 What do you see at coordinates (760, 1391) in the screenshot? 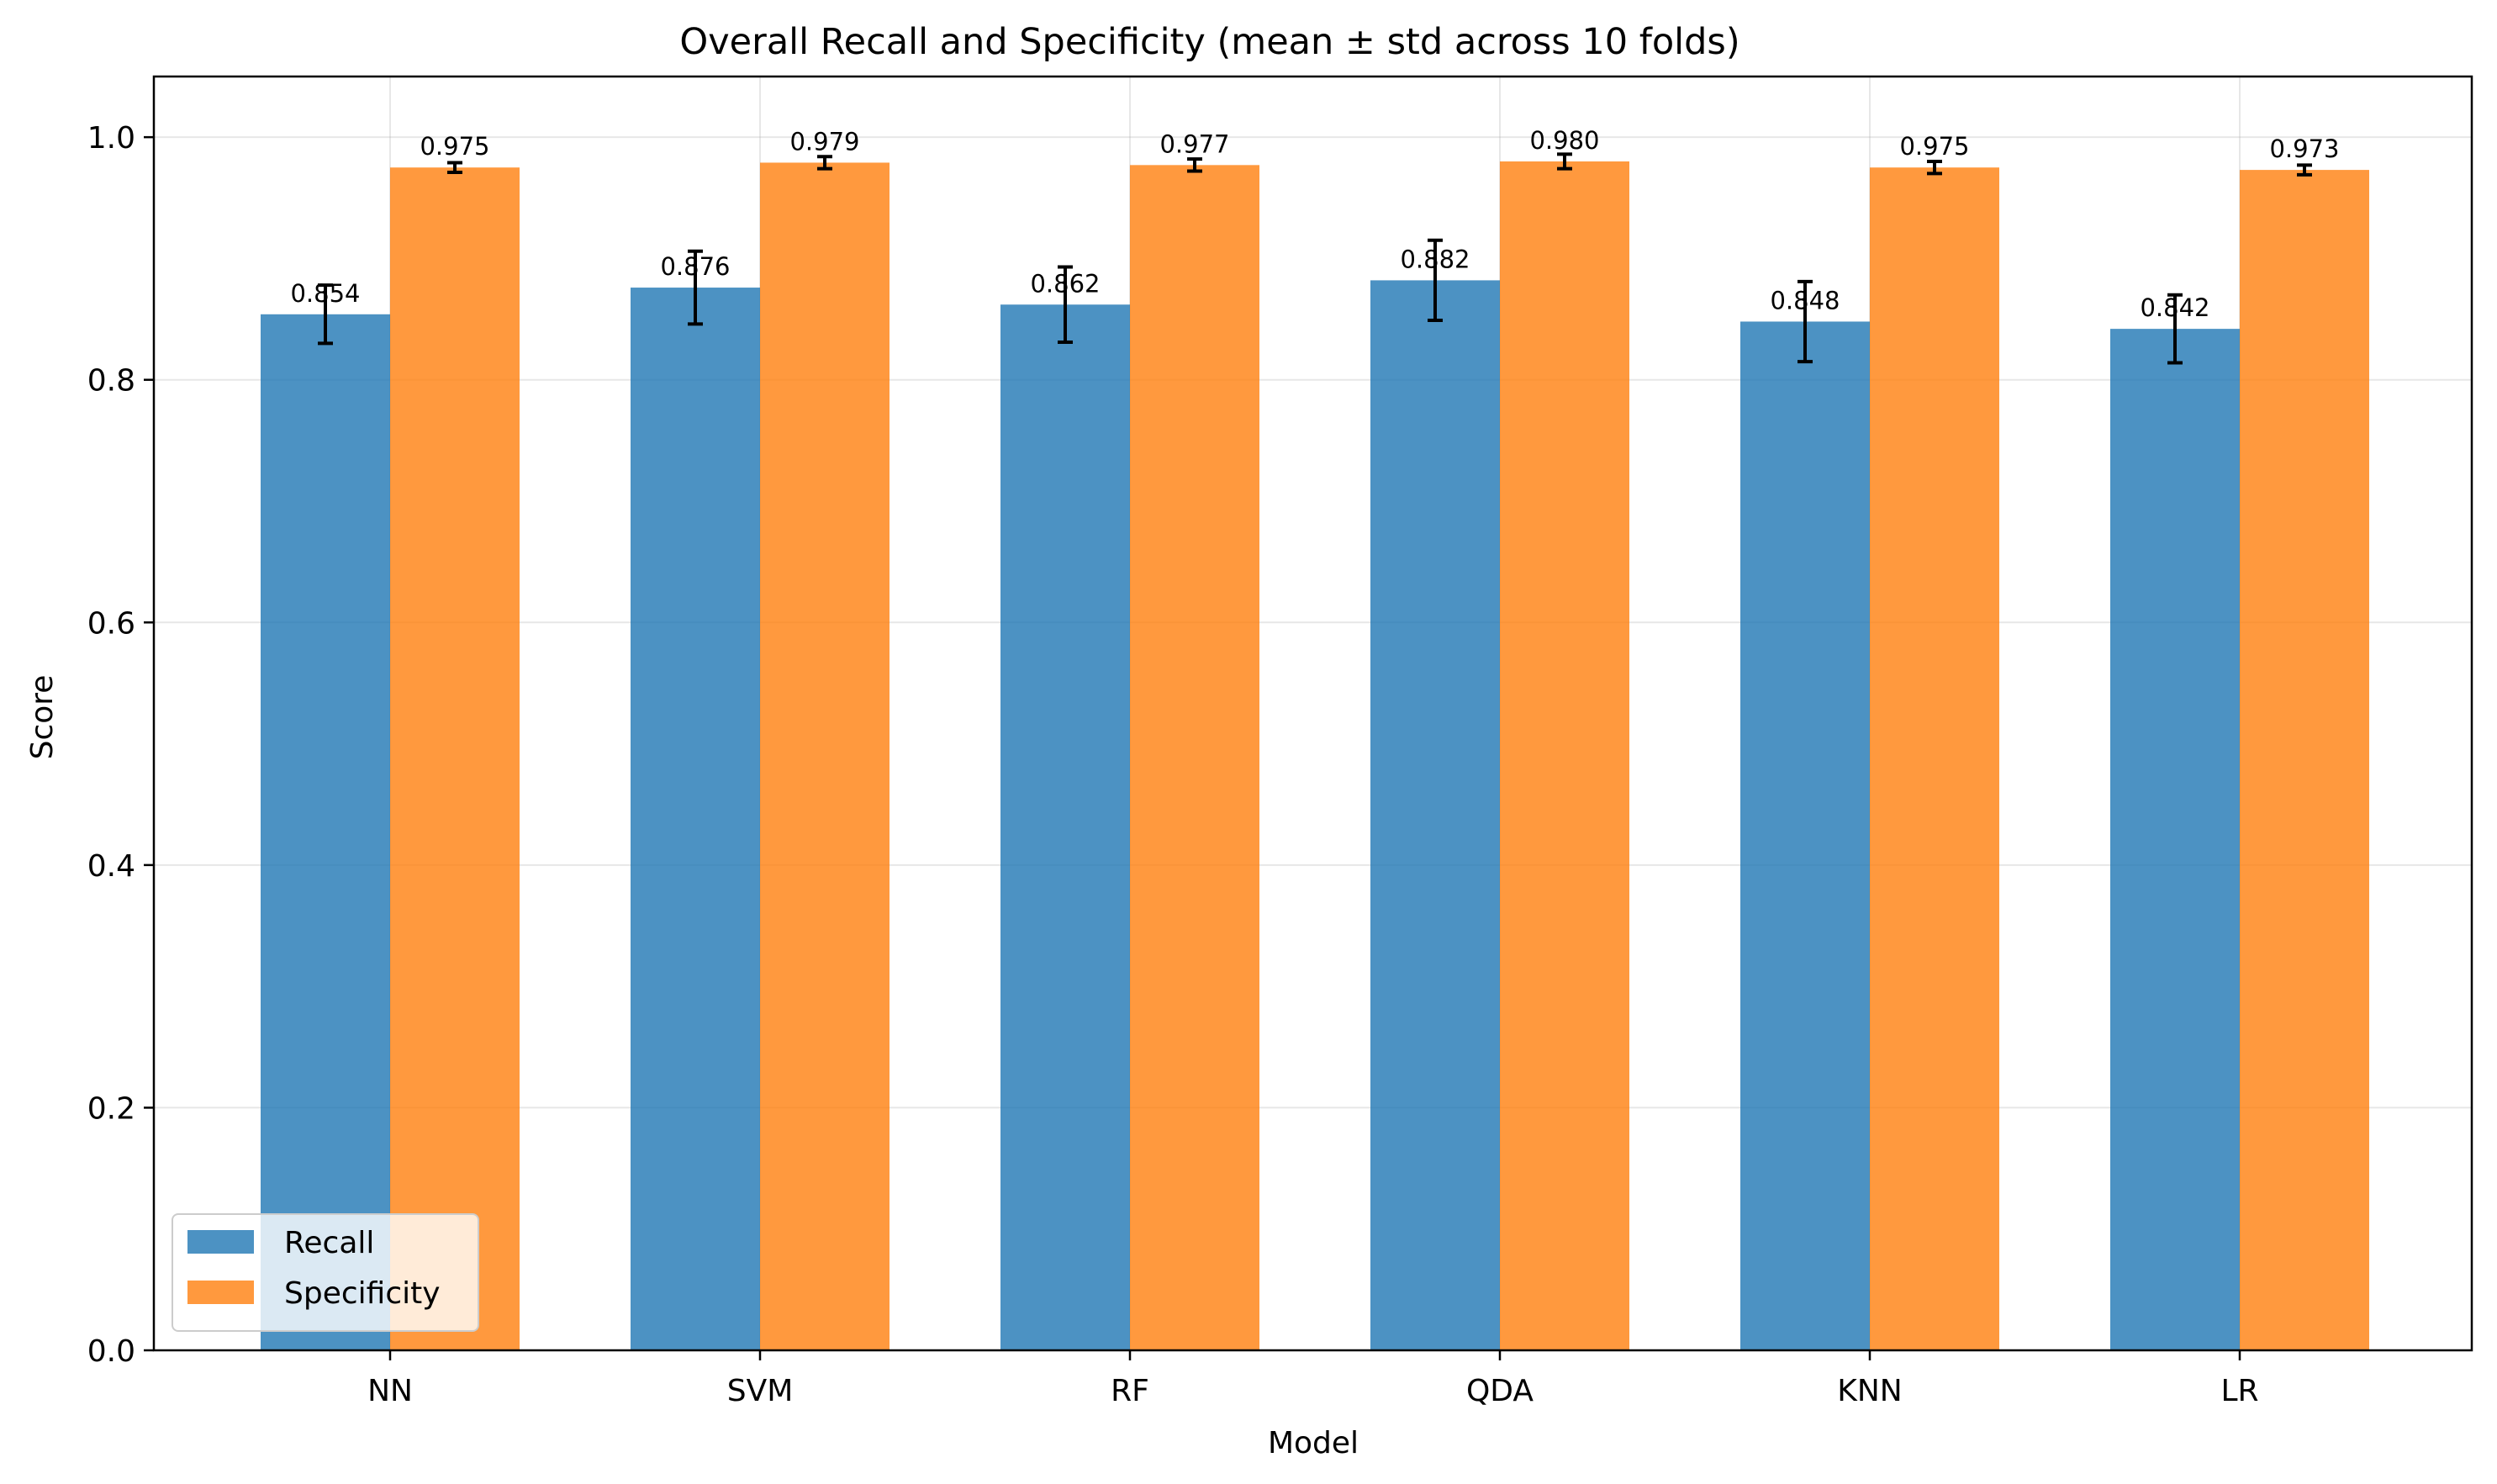
I see `x-tick-label-svm: SVM` at bounding box center [760, 1391].